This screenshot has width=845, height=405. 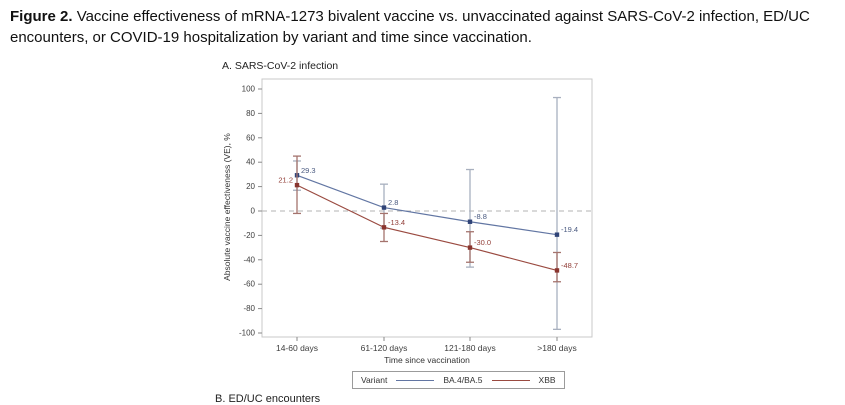 I want to click on x-tick-label: >180 days, so click(x=556, y=348).